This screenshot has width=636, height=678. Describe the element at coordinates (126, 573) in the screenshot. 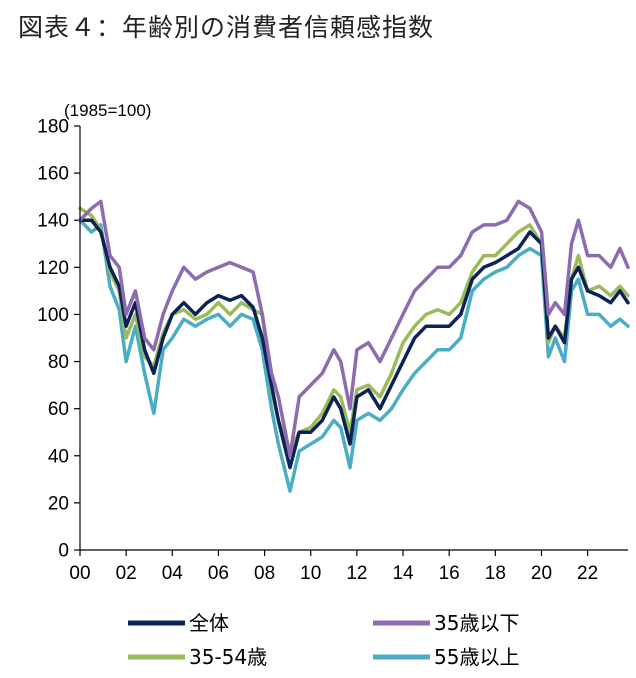

I see `x-tick-label: 02` at that location.